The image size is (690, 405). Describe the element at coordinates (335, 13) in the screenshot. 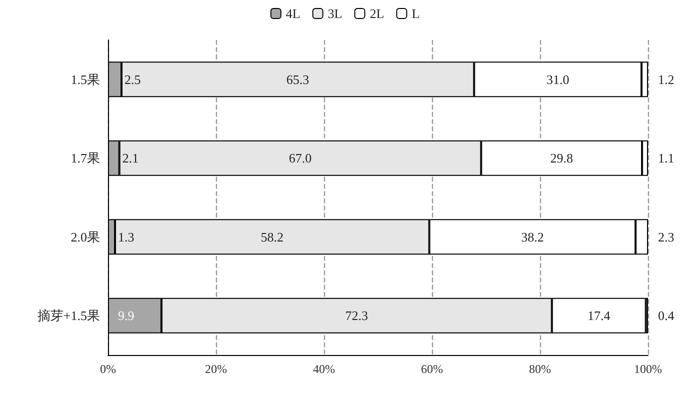

I see `legend-label: 3L` at that location.